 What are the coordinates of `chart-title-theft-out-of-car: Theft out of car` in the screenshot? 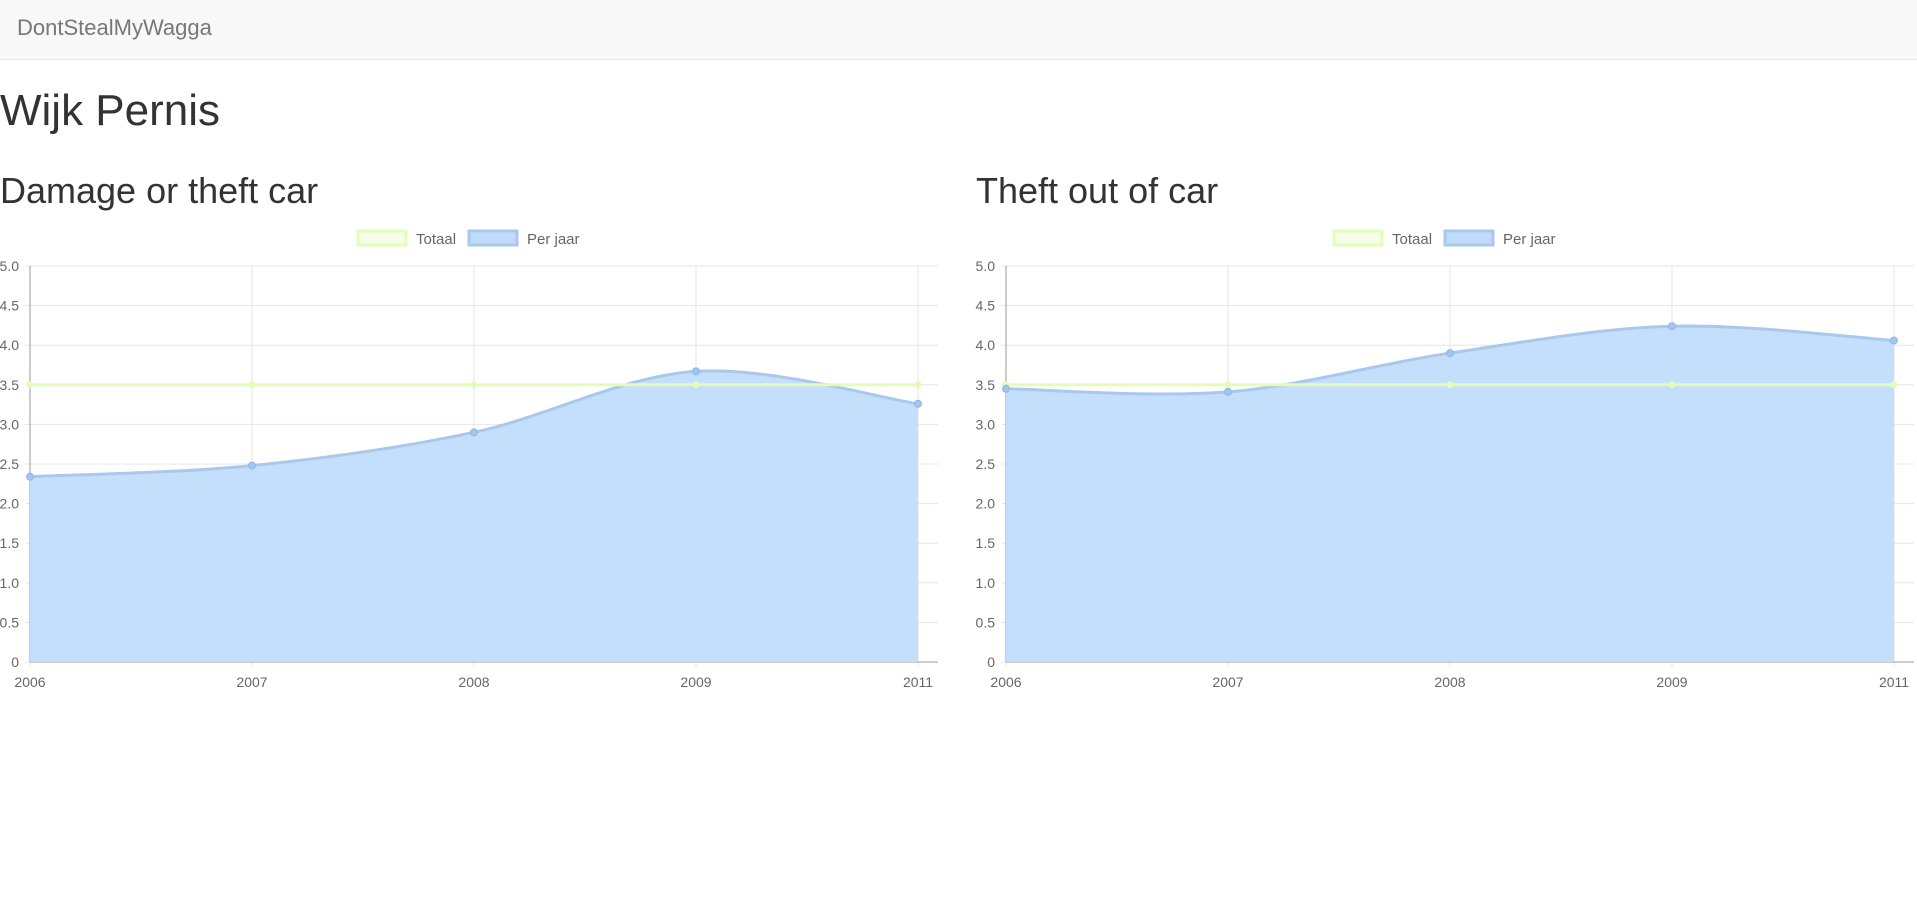 It's located at (1097, 190).